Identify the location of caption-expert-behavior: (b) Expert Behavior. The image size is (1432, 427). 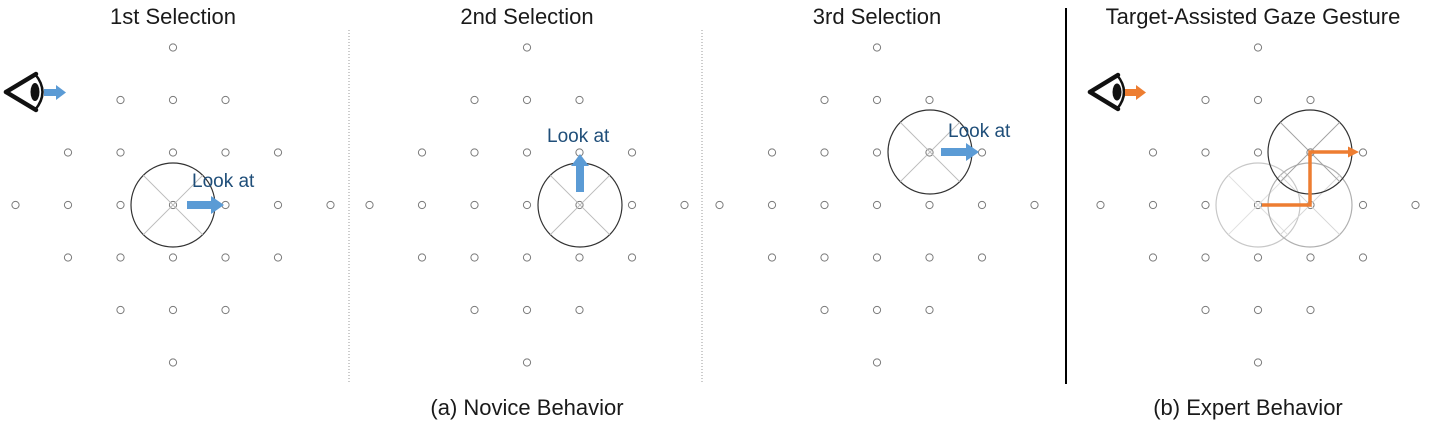
(1248, 407).